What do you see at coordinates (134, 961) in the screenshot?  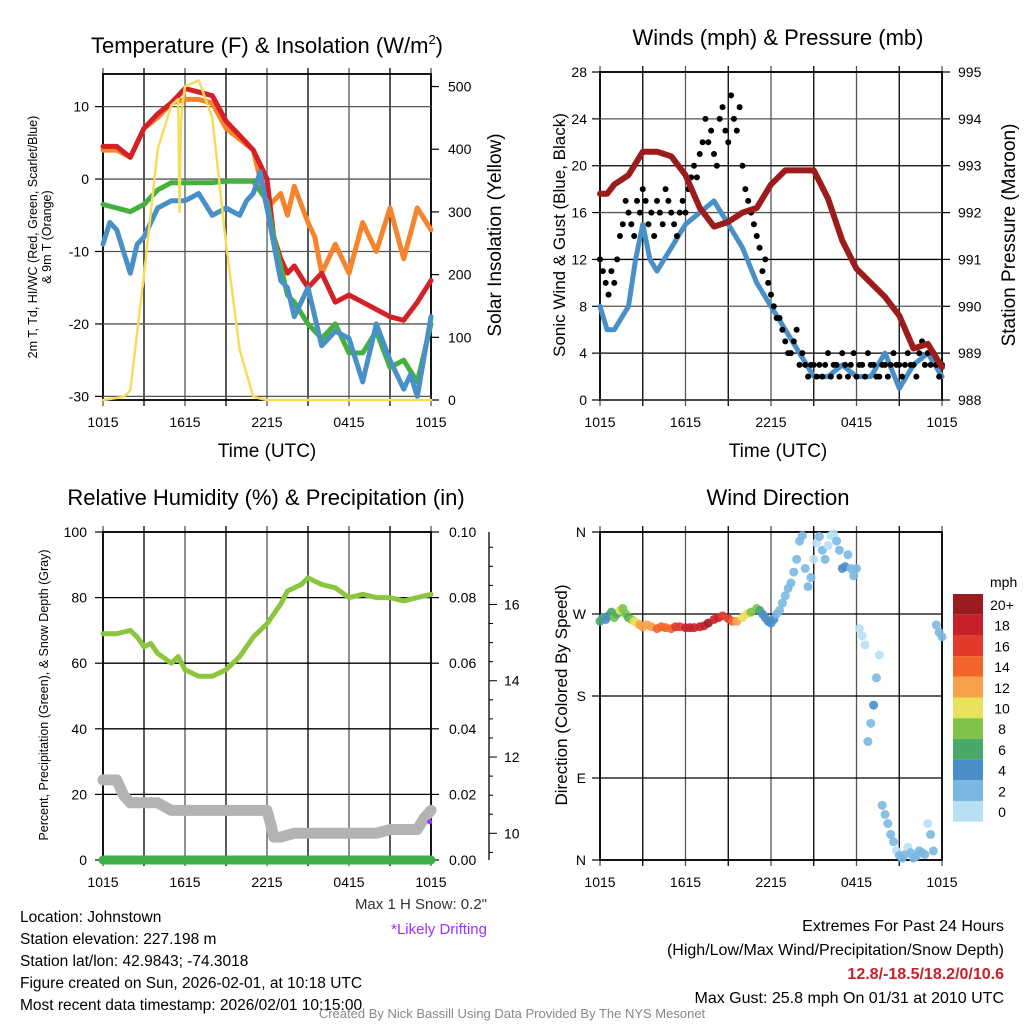 I see `latlon-text: Station lat/lon: 42.9843; -74.3018` at bounding box center [134, 961].